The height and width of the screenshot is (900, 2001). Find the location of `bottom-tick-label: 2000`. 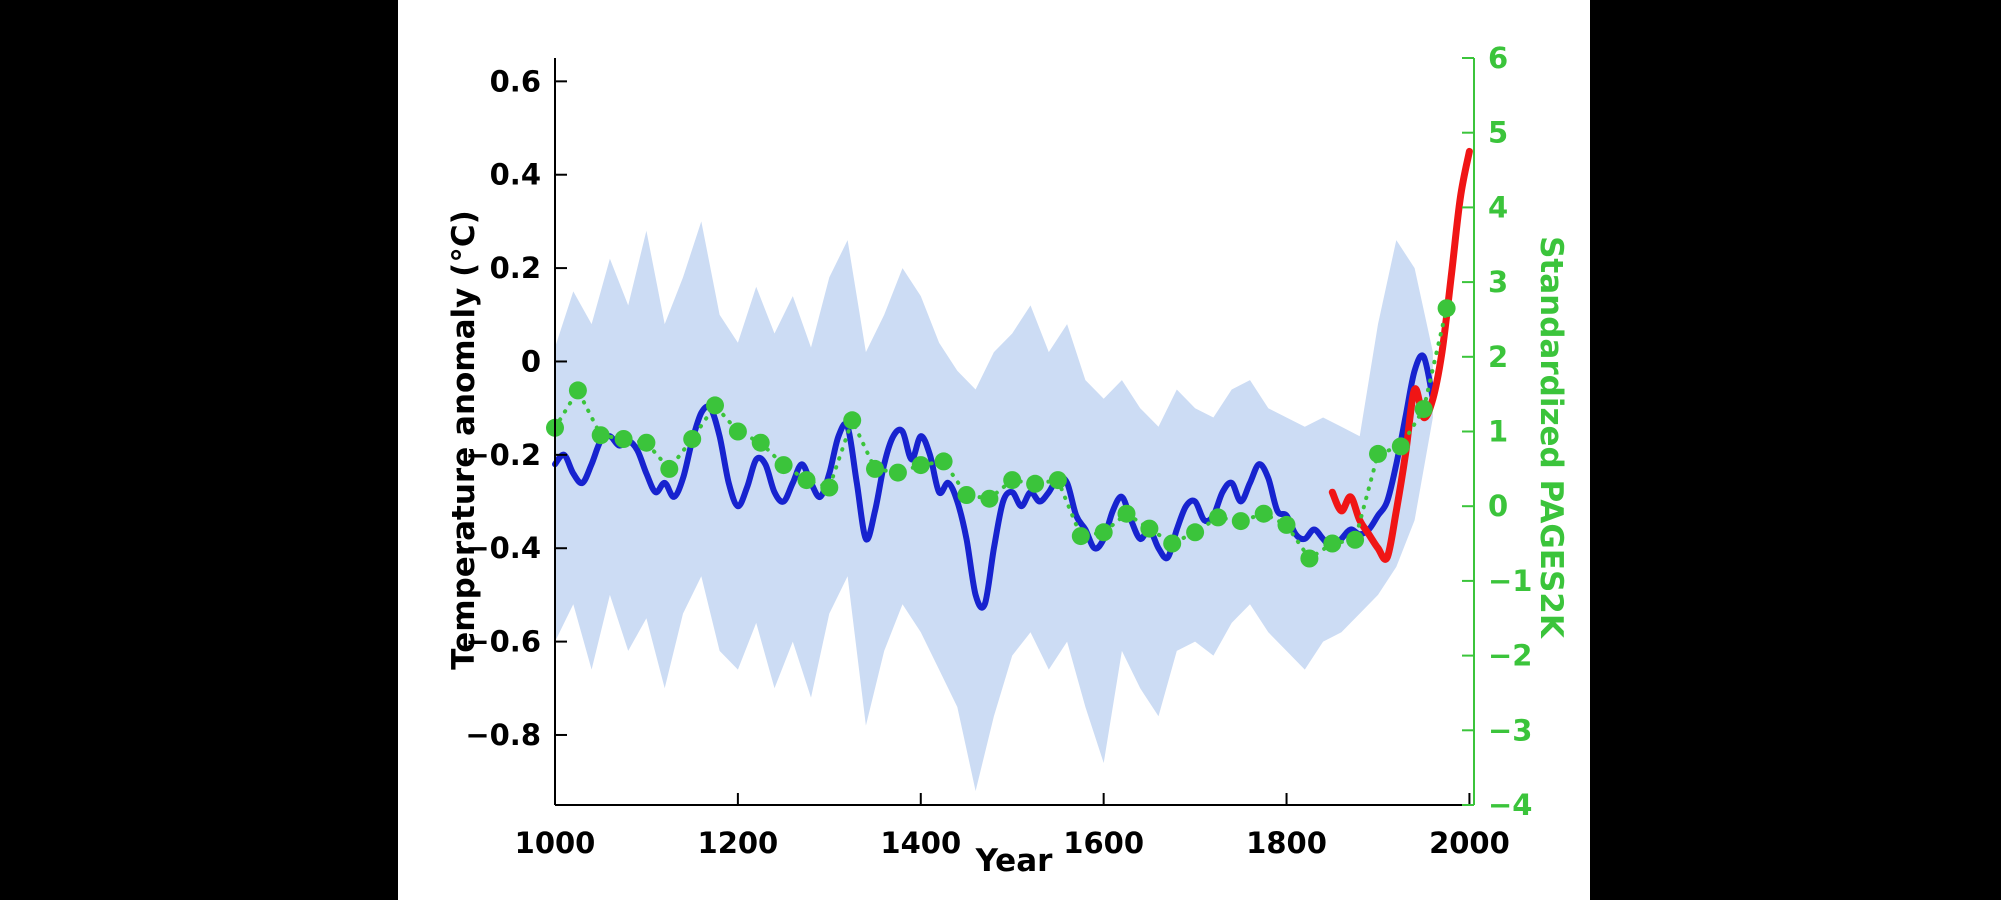

bottom-tick-label: 2000 is located at coordinates (1469, 843).